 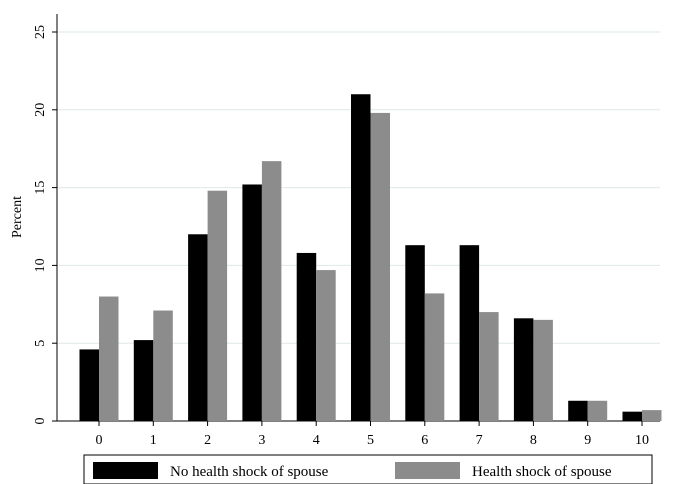 What do you see at coordinates (316, 440) in the screenshot?
I see `x-tick-label: 4` at bounding box center [316, 440].